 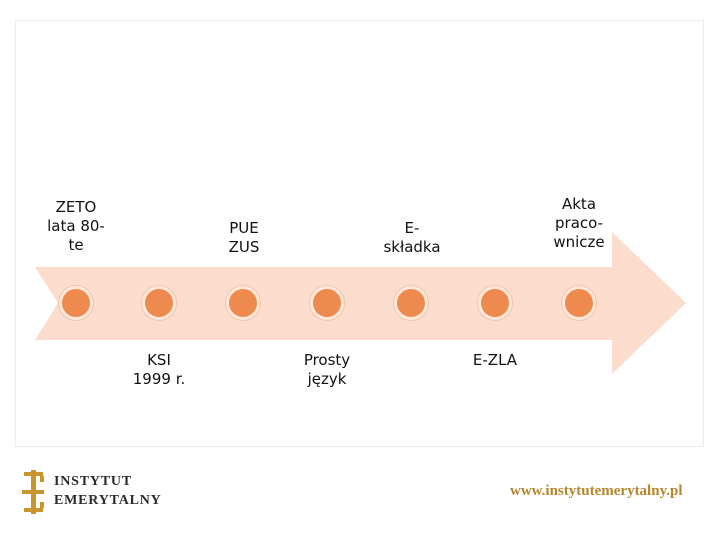 I want to click on logo-line-2: EMERYTALNY, so click(x=108, y=500).